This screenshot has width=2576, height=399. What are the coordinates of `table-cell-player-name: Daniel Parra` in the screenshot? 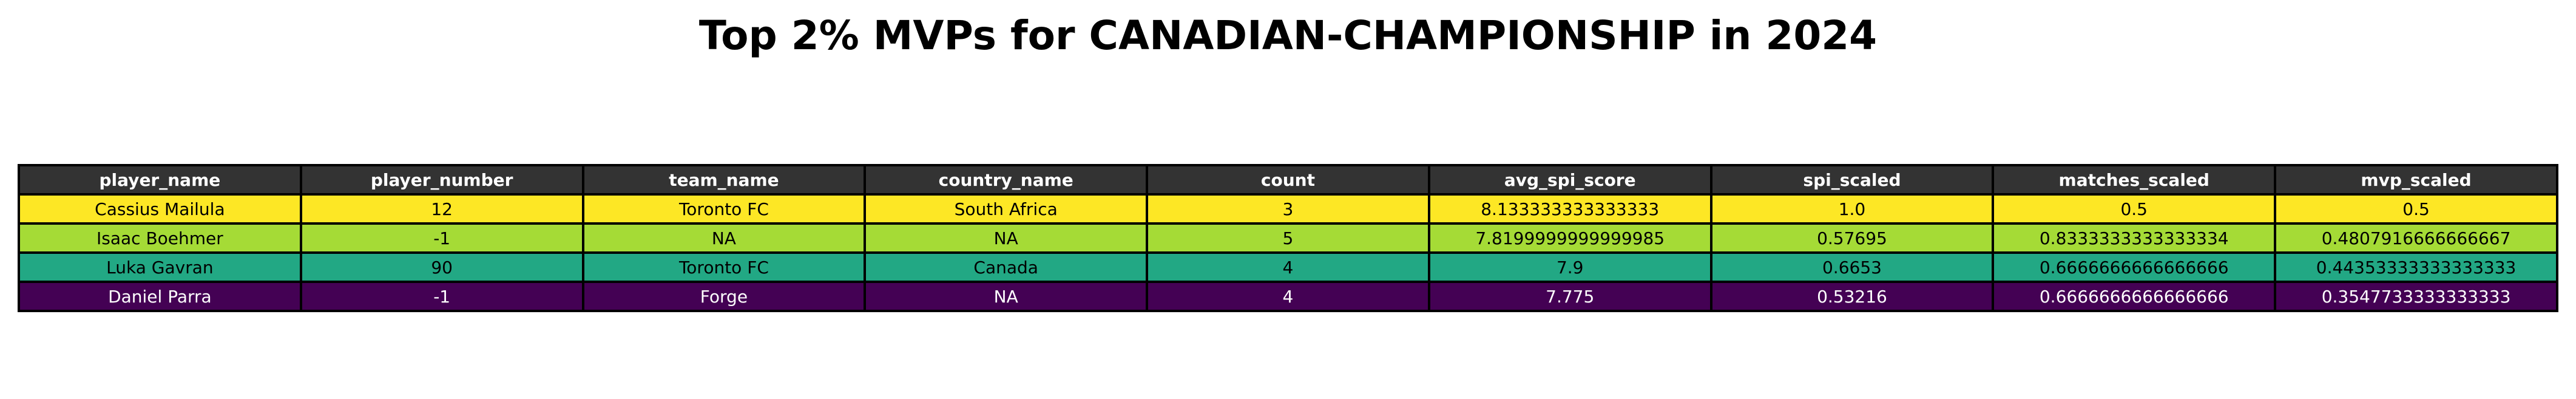 It's located at (160, 296).